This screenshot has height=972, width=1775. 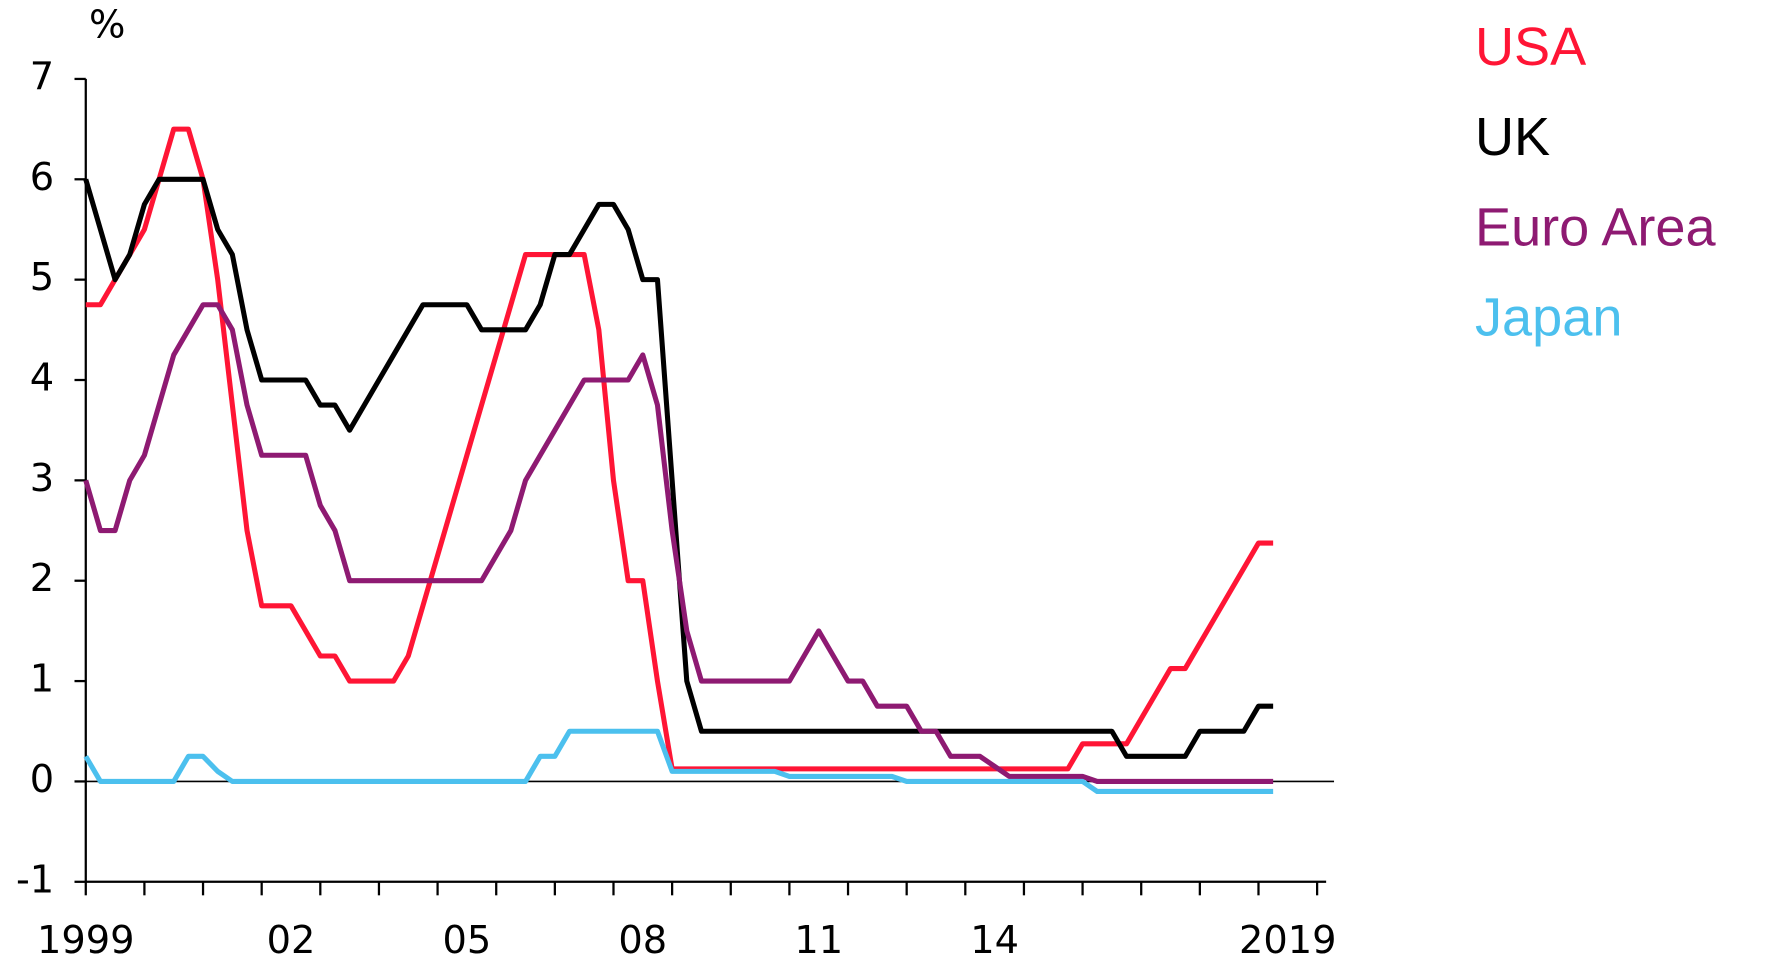 What do you see at coordinates (42, 679) in the screenshot?
I see `y-tick-label: 1` at bounding box center [42, 679].